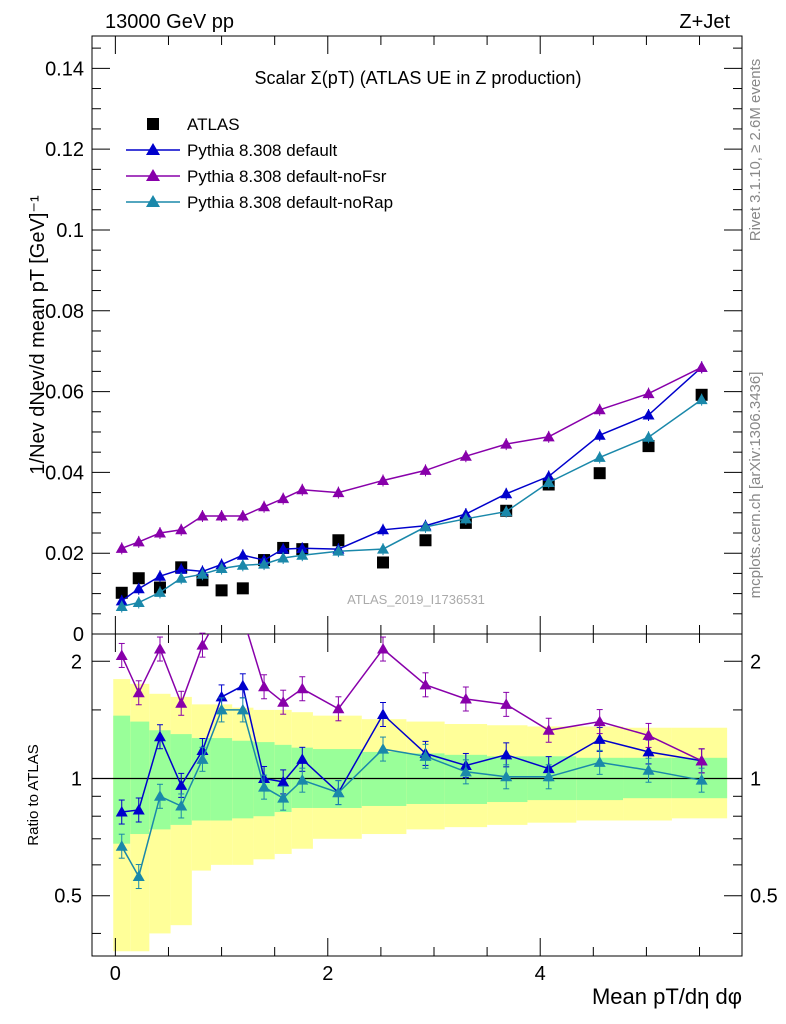 The height and width of the screenshot is (1024, 786). I want to click on legend-label: ATLAS, so click(213, 124).